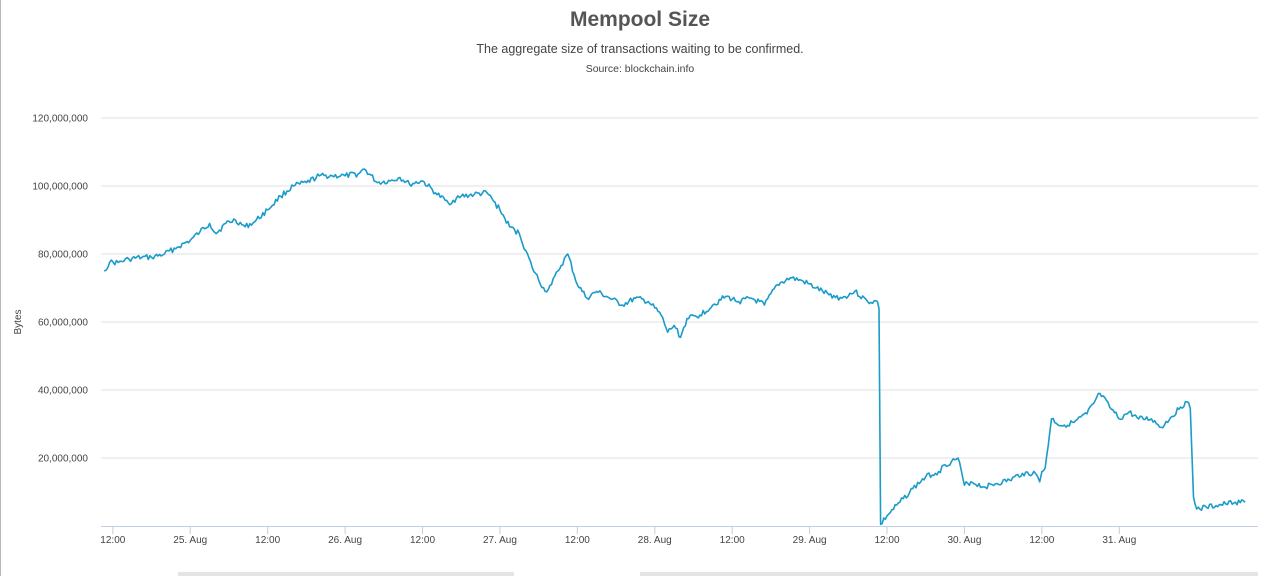  Describe the element at coordinates (345, 540) in the screenshot. I see `x-tick-label: 26. Aug` at that location.